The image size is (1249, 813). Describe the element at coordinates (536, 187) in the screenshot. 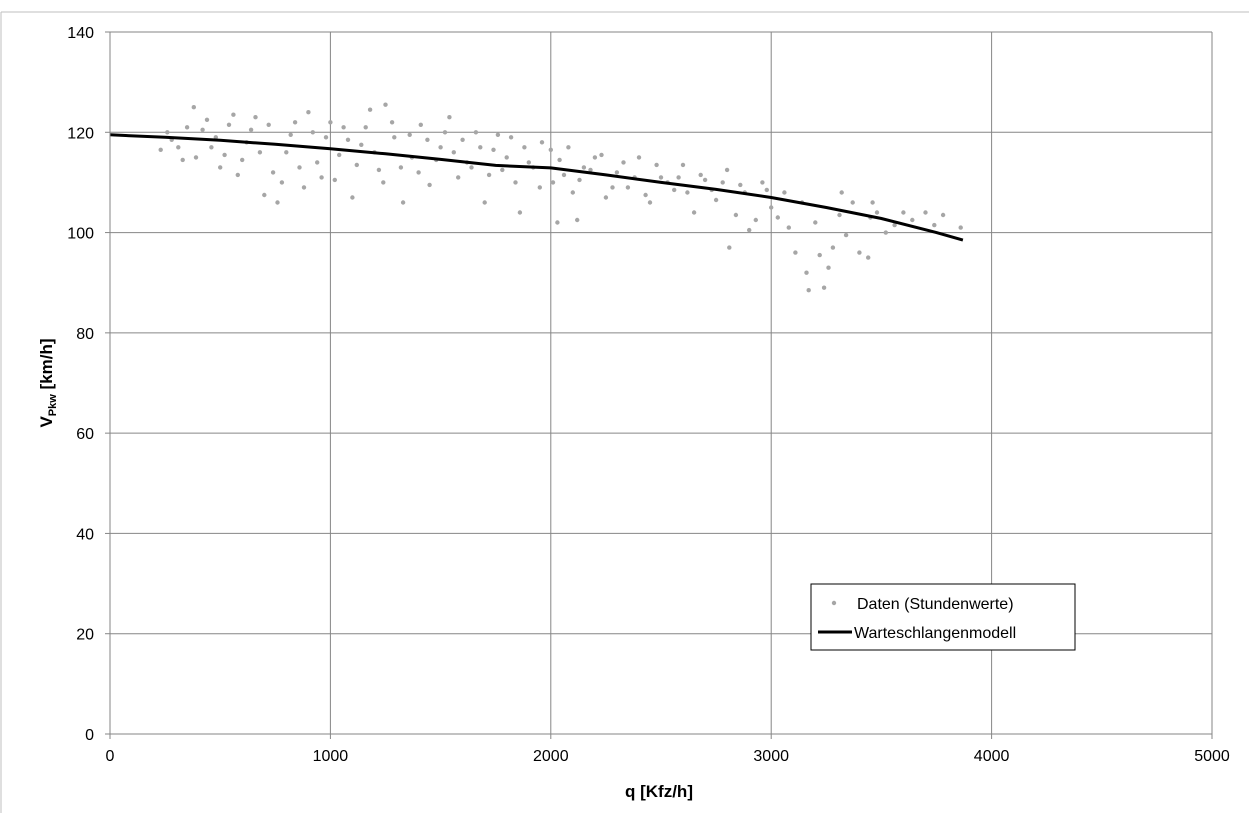

I see `model-line-layer` at that location.